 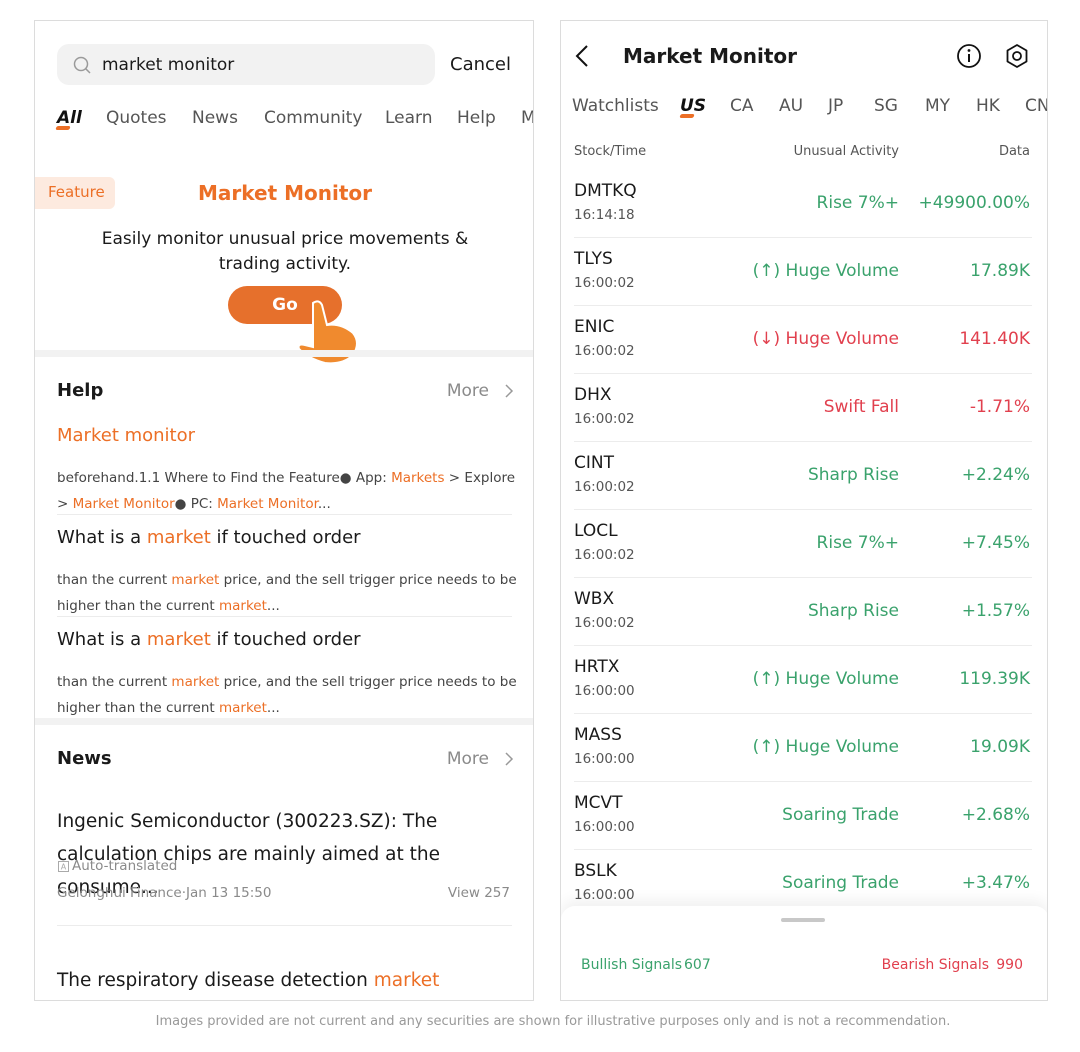 I want to click on stock-symbol: MCVT, so click(x=598, y=802).